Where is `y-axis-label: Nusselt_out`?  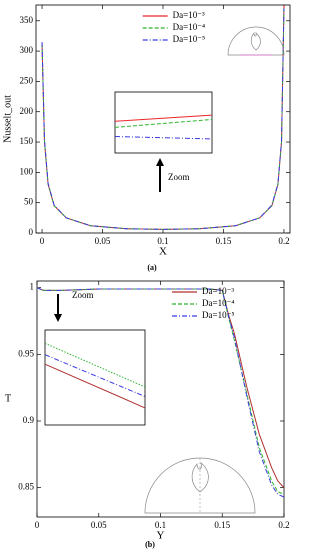 y-axis-label: Nusselt_out is located at coordinates (7, 119).